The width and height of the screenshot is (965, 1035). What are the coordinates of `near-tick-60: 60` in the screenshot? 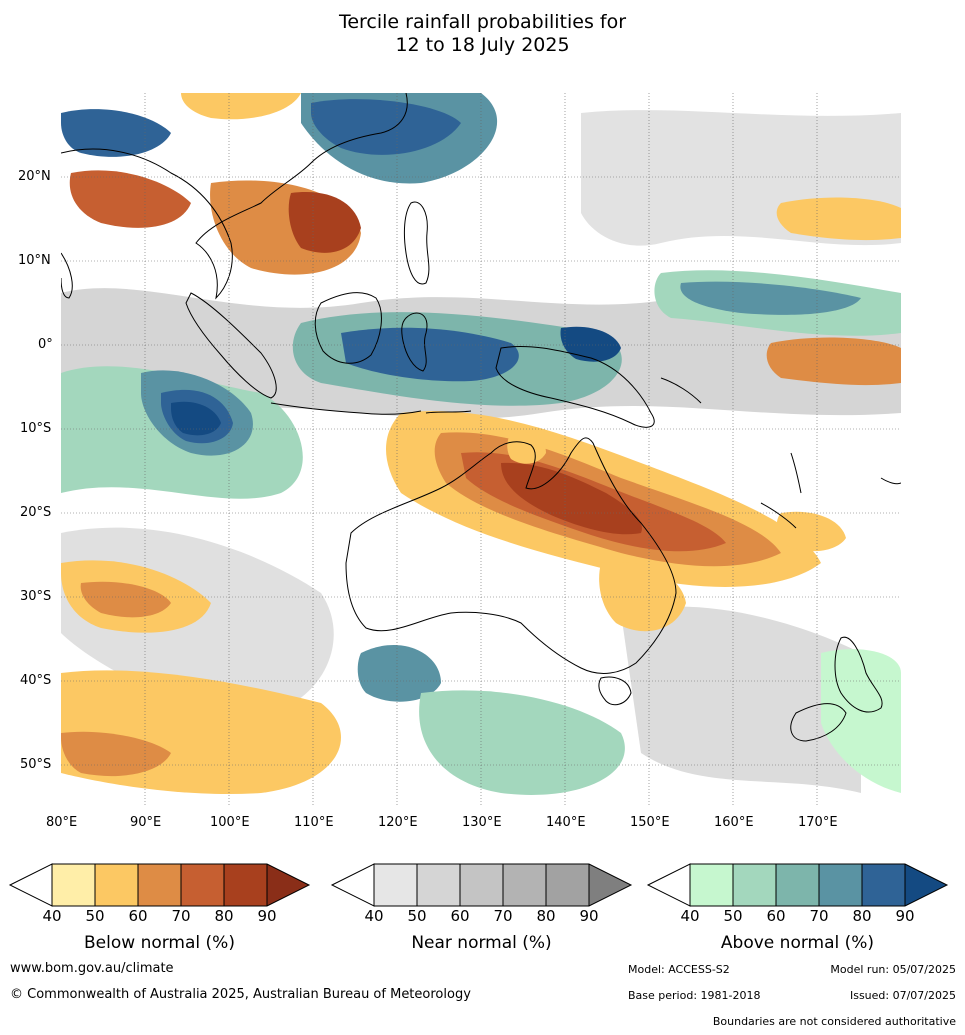 It's located at (460, 916).